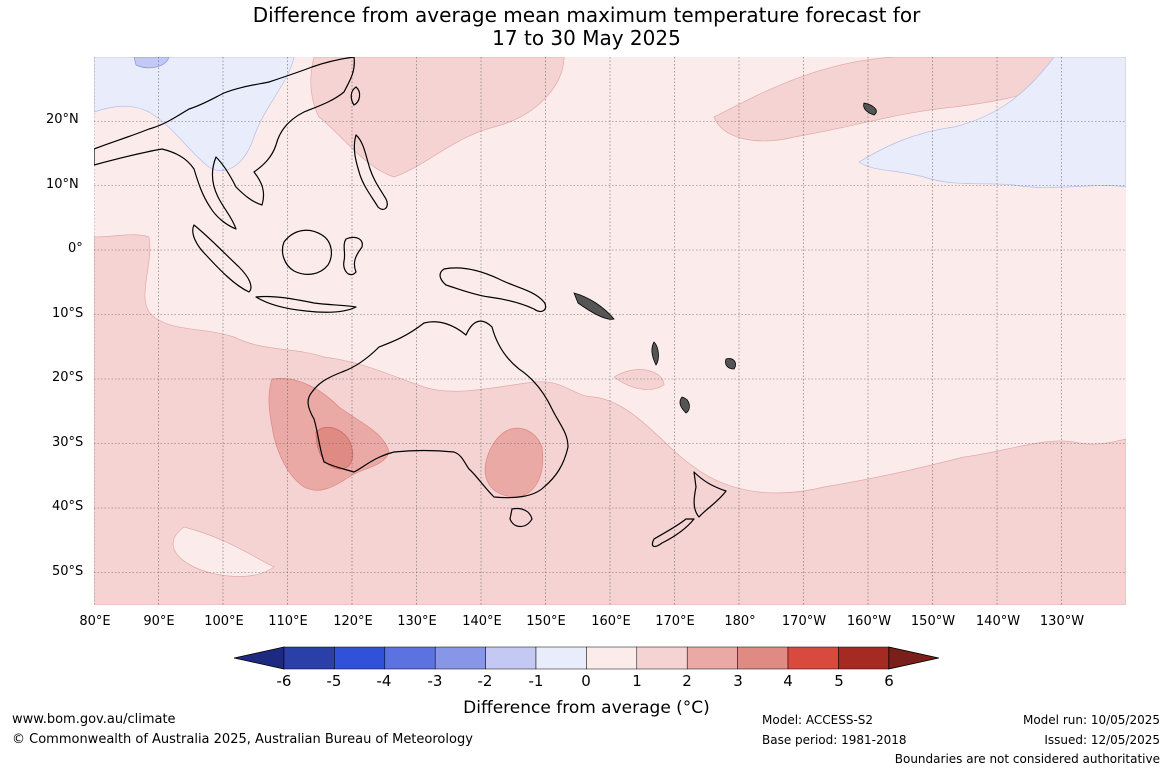 The width and height of the screenshot is (1173, 770). Describe the element at coordinates (546, 621) in the screenshot. I see `lon-label-150e: 150°E` at that location.